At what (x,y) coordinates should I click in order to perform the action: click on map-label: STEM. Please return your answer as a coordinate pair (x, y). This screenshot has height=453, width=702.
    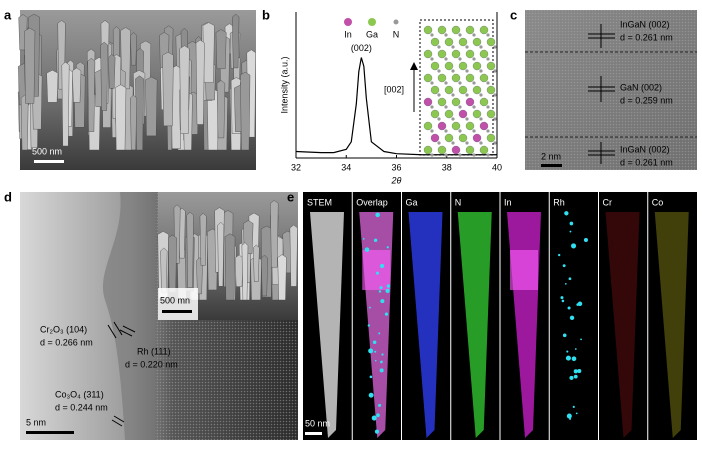
    Looking at the image, I should click on (319, 202).